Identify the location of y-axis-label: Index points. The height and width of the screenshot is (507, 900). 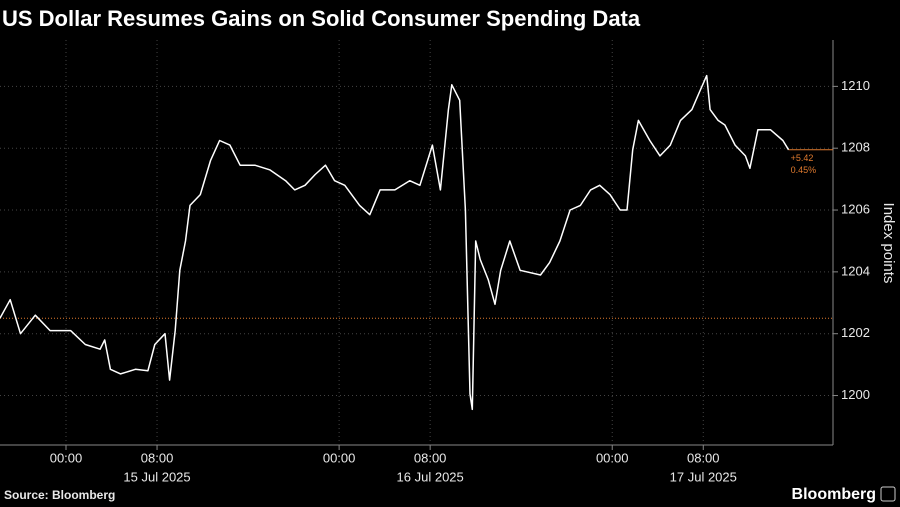
(888, 243).